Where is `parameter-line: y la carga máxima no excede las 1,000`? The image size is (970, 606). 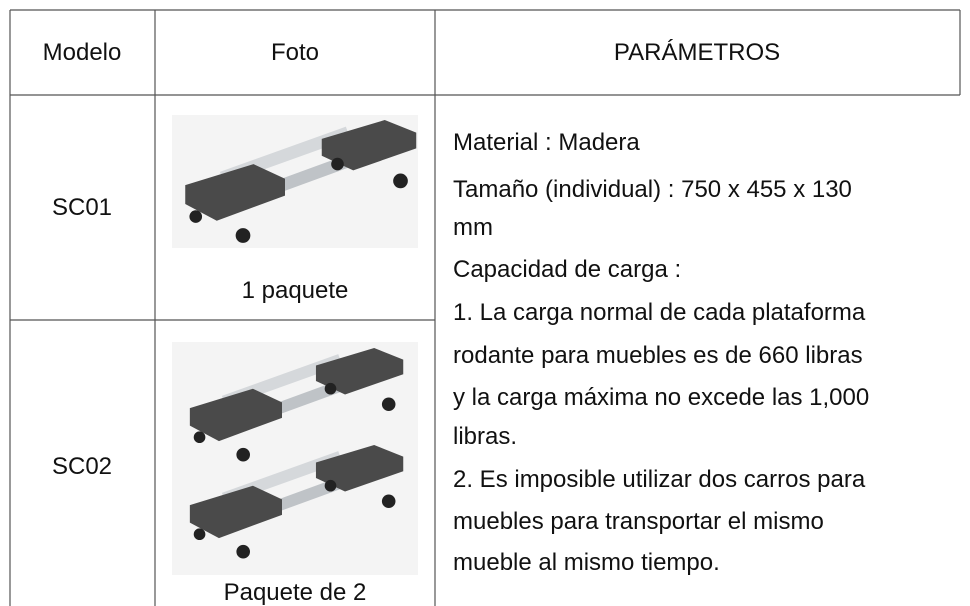 parameter-line: y la carga máxima no excede las 1,000 is located at coordinates (661, 397).